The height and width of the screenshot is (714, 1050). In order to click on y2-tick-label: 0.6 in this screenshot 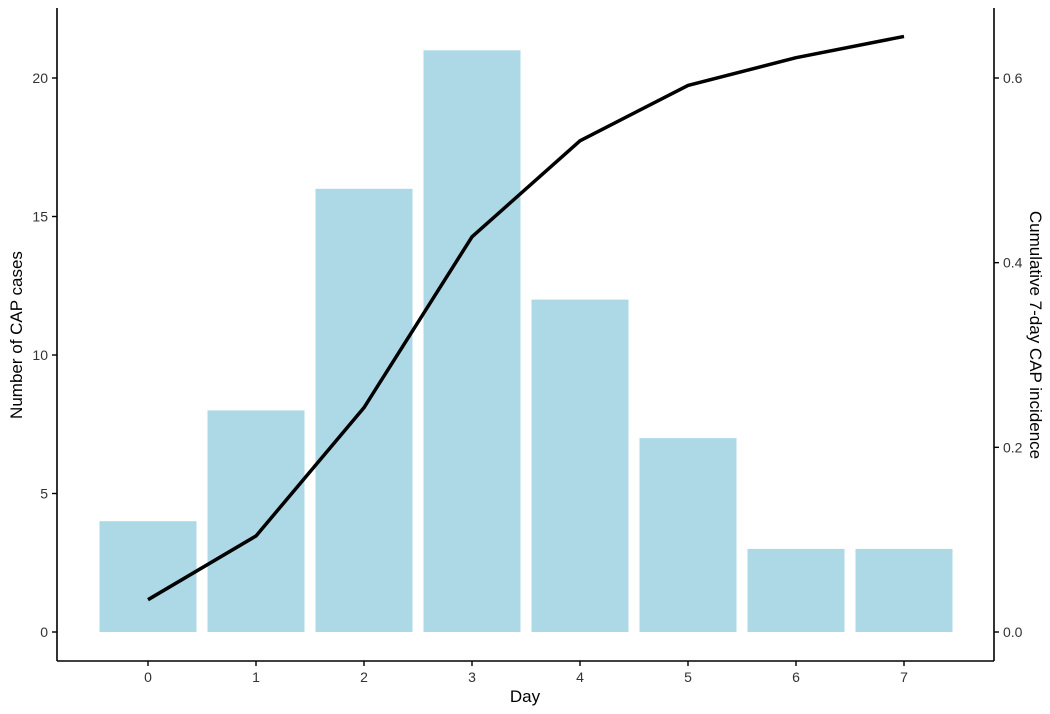, I will do `click(1013, 78)`.